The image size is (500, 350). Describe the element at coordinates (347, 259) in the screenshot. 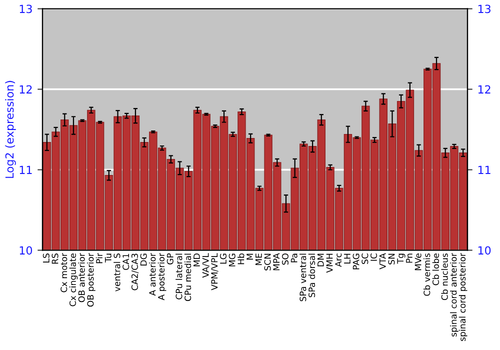

I see `x-tick-label: LH` at that location.